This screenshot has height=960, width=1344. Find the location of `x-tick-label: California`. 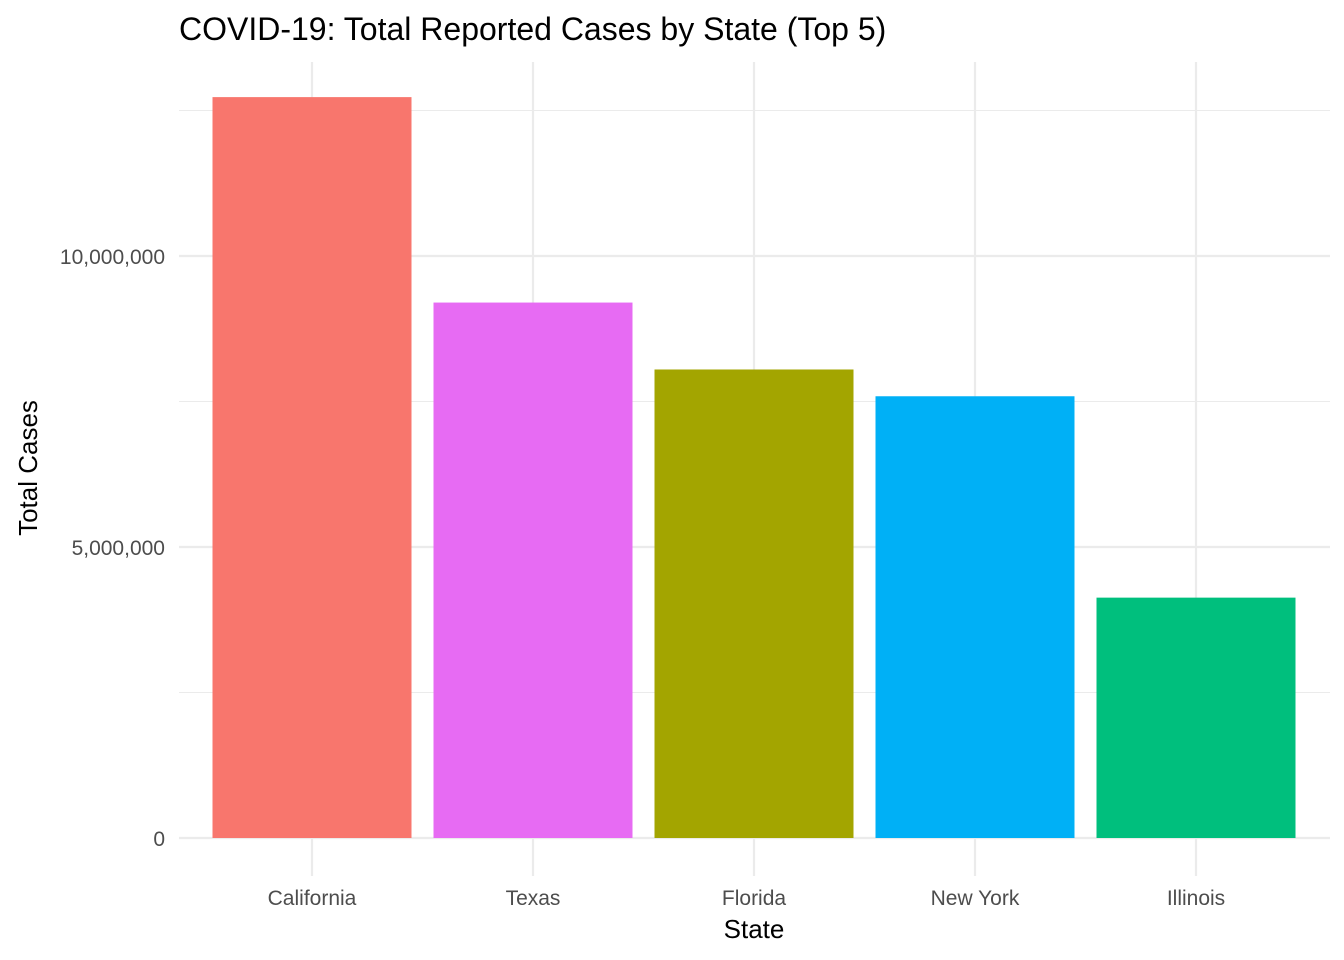

x-tick-label: California is located at coordinates (312, 898).